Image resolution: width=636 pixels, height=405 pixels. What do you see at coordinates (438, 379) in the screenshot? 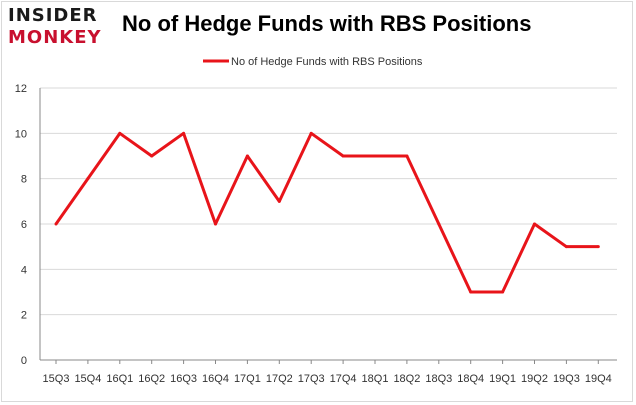
I see `x-tick-label: 18Q3` at bounding box center [438, 379].